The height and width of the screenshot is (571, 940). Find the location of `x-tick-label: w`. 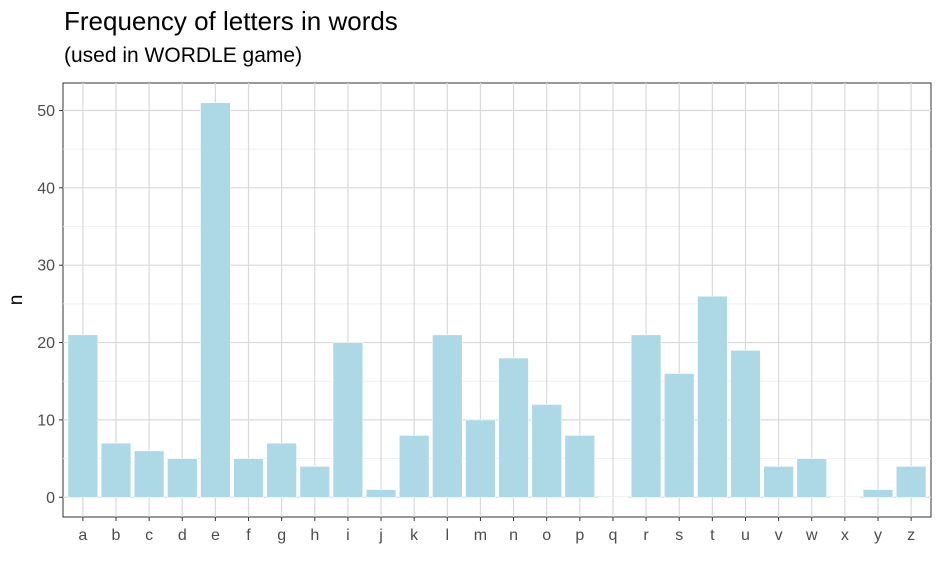

x-tick-label: w is located at coordinates (811, 535).